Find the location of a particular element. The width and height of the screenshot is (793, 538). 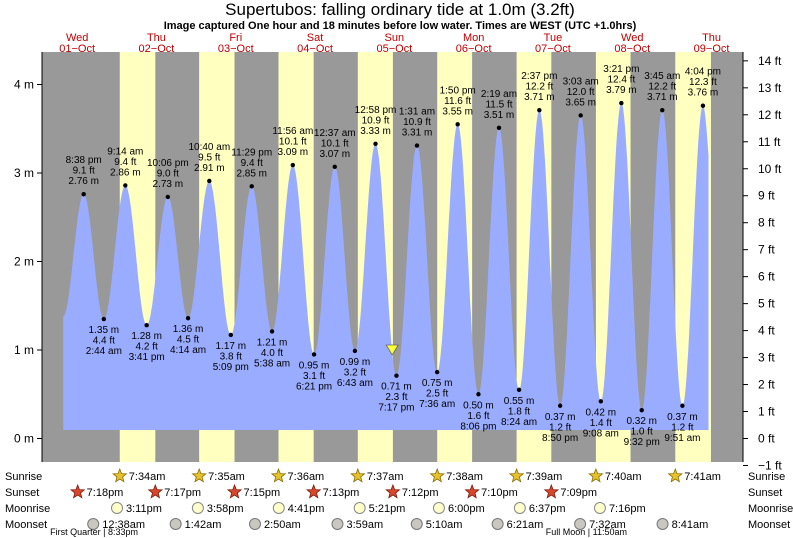

moonset-row-label: Moonset is located at coordinates (26, 525).